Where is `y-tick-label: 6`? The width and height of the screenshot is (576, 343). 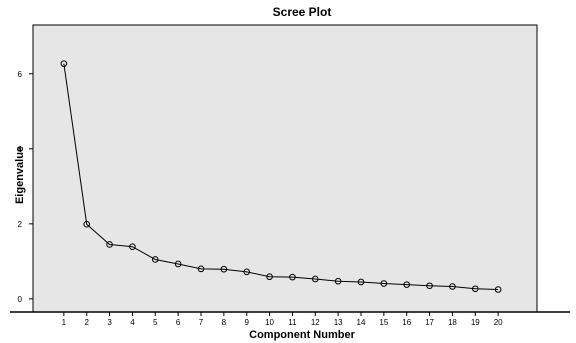 y-tick-label: 6 is located at coordinates (20, 74).